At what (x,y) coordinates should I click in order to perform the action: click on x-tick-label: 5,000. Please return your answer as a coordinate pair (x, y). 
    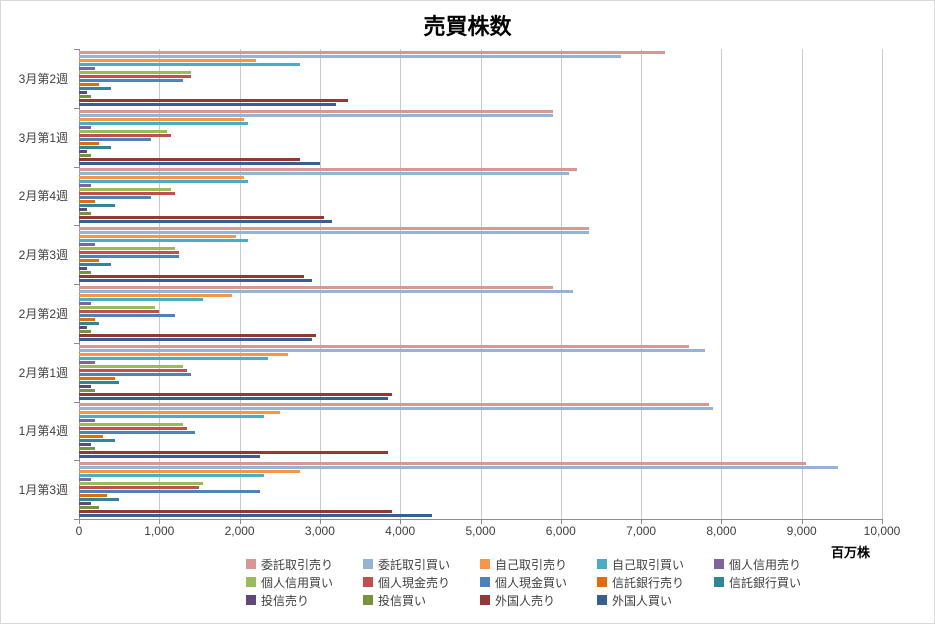
    Looking at the image, I should click on (480, 531).